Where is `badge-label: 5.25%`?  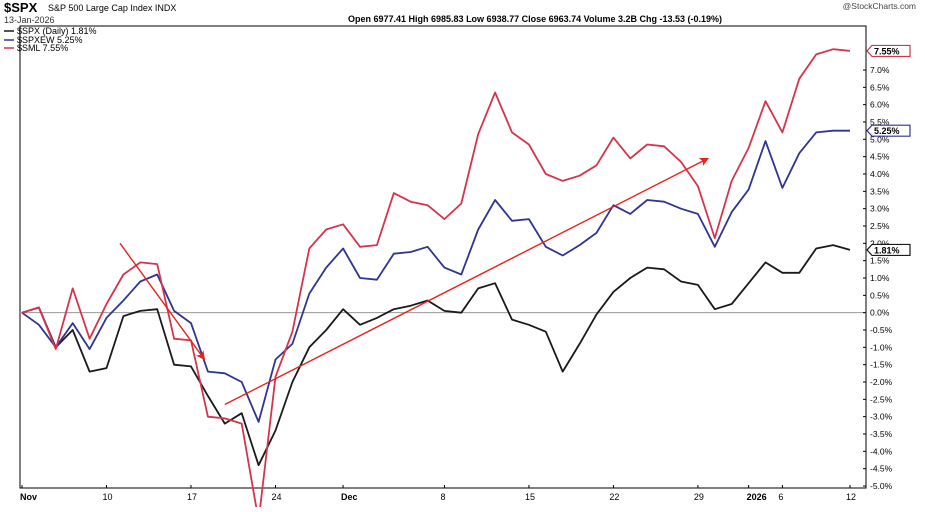 badge-label: 5.25% is located at coordinates (887, 131).